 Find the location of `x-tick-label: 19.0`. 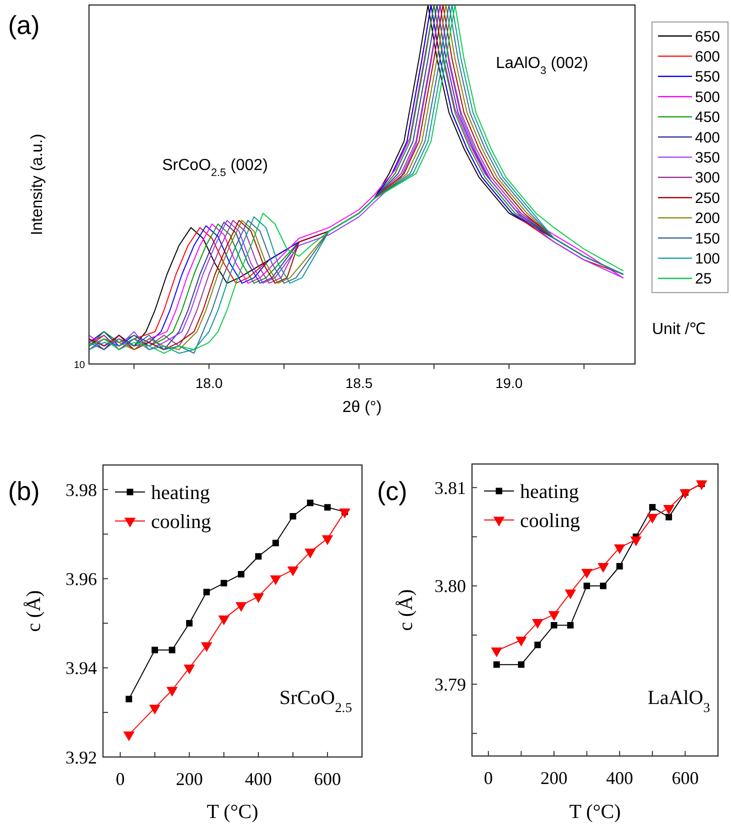

x-tick-label: 19.0 is located at coordinates (509, 383).